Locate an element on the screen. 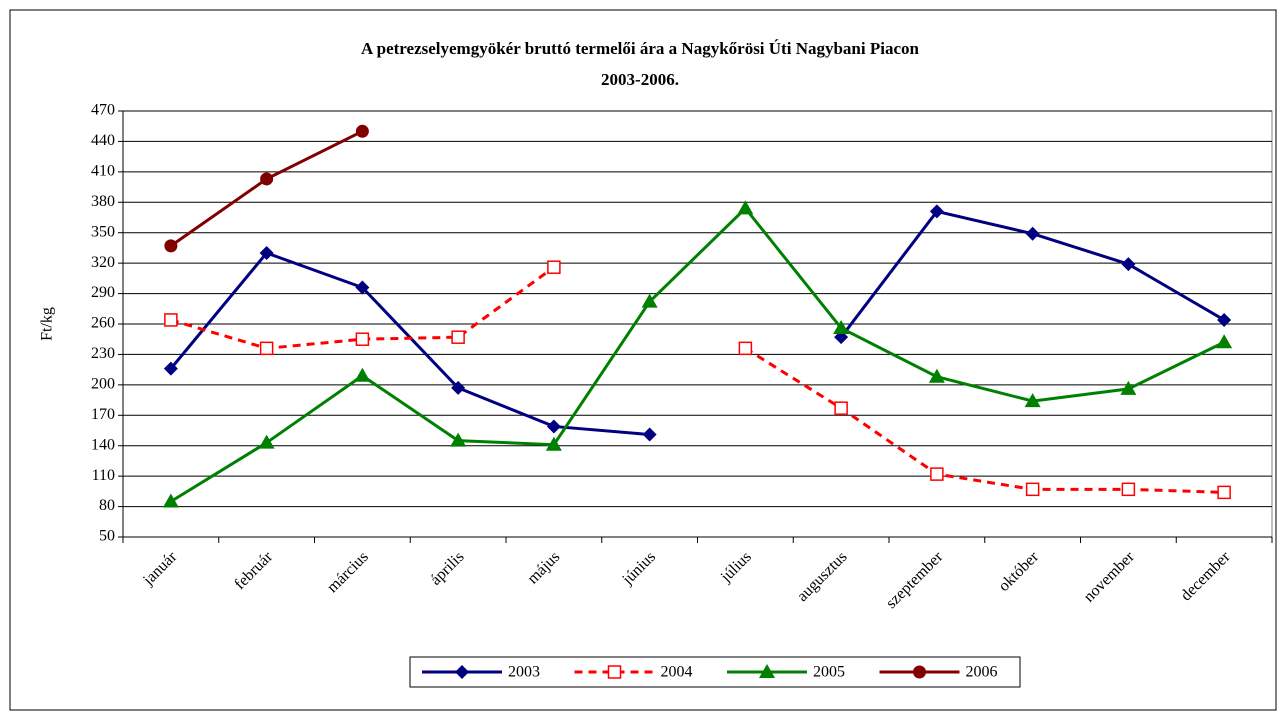  y-tick-label: 50 is located at coordinates (107, 536).